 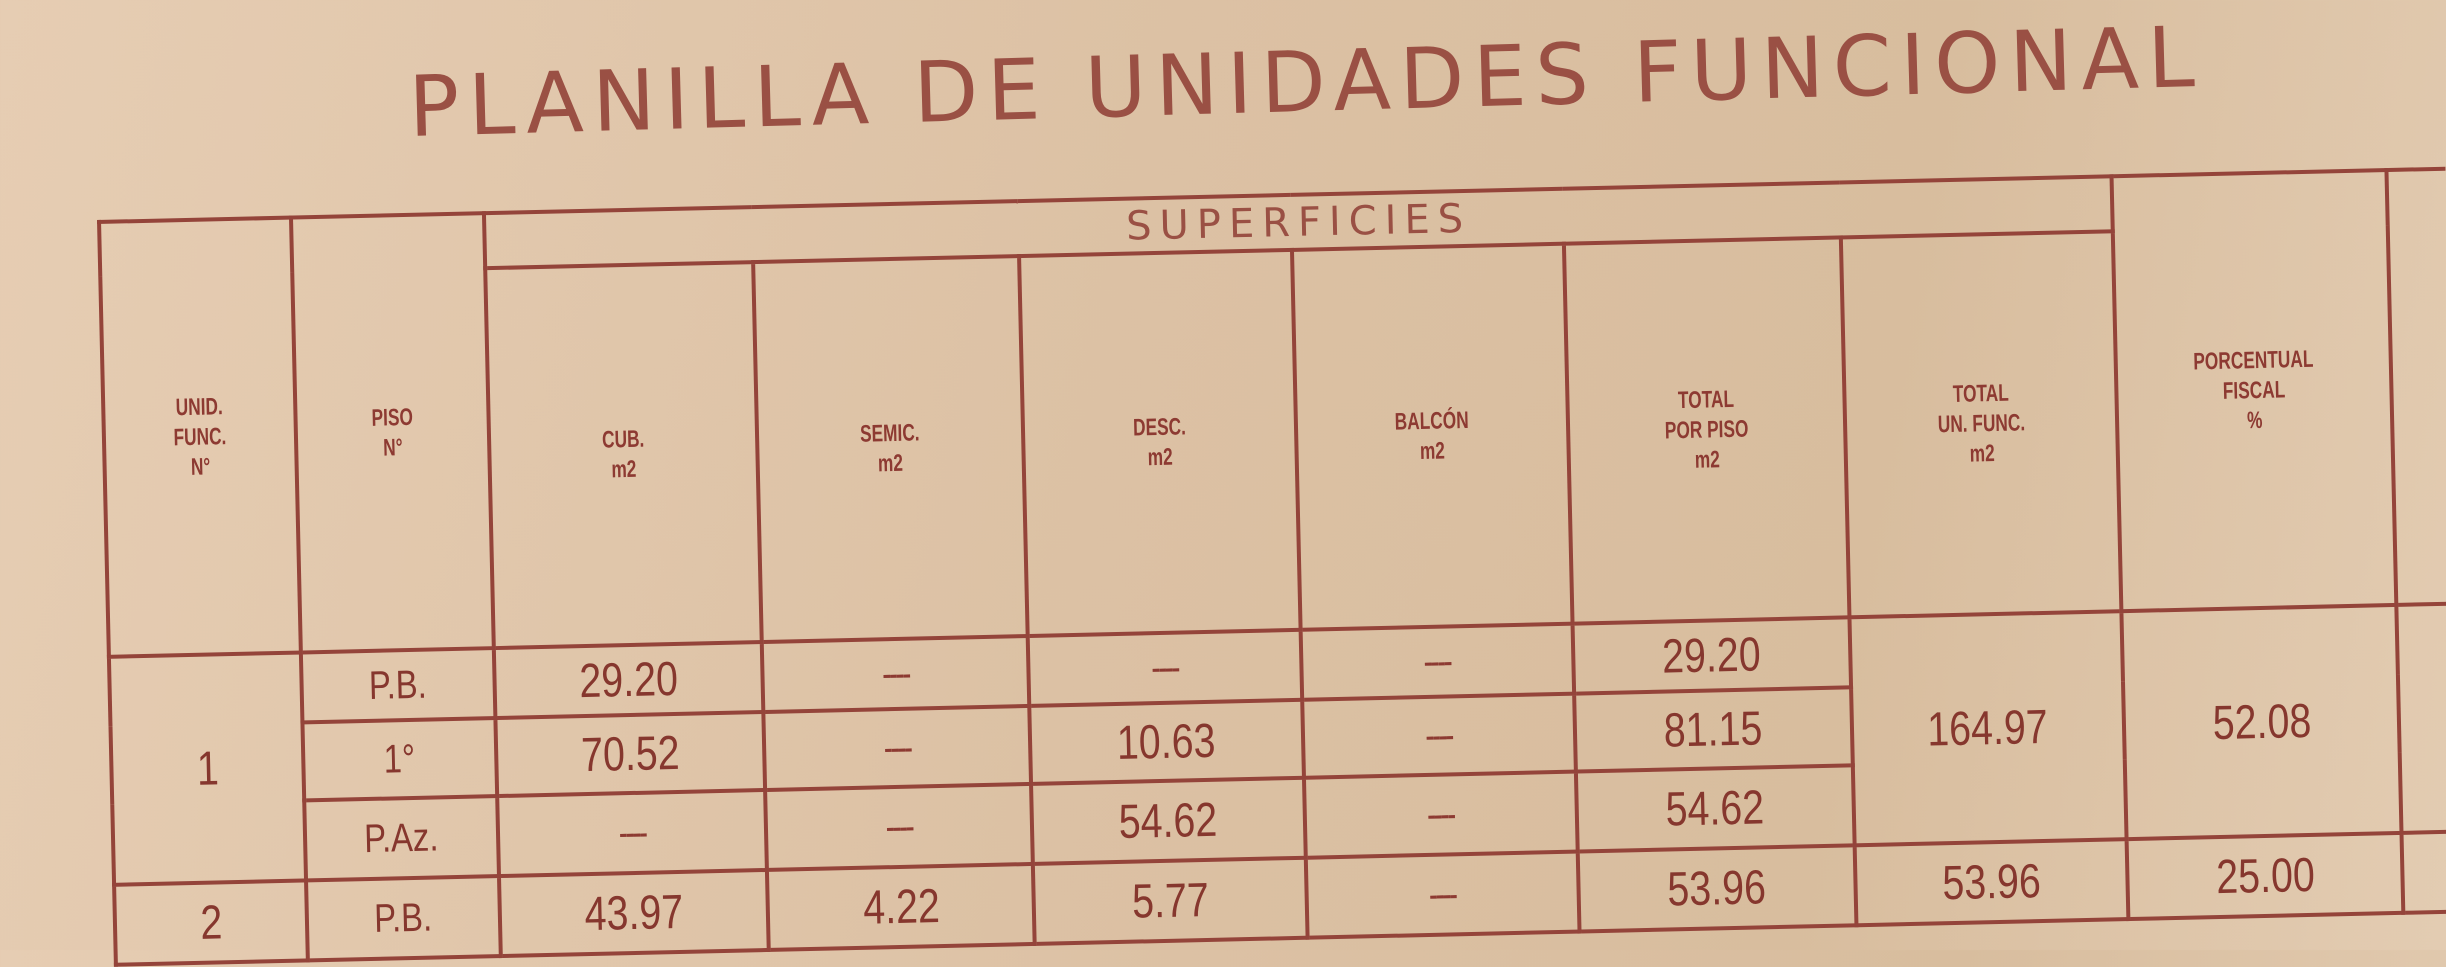 I want to click on cell-unid: 1, so click(x=207, y=768).